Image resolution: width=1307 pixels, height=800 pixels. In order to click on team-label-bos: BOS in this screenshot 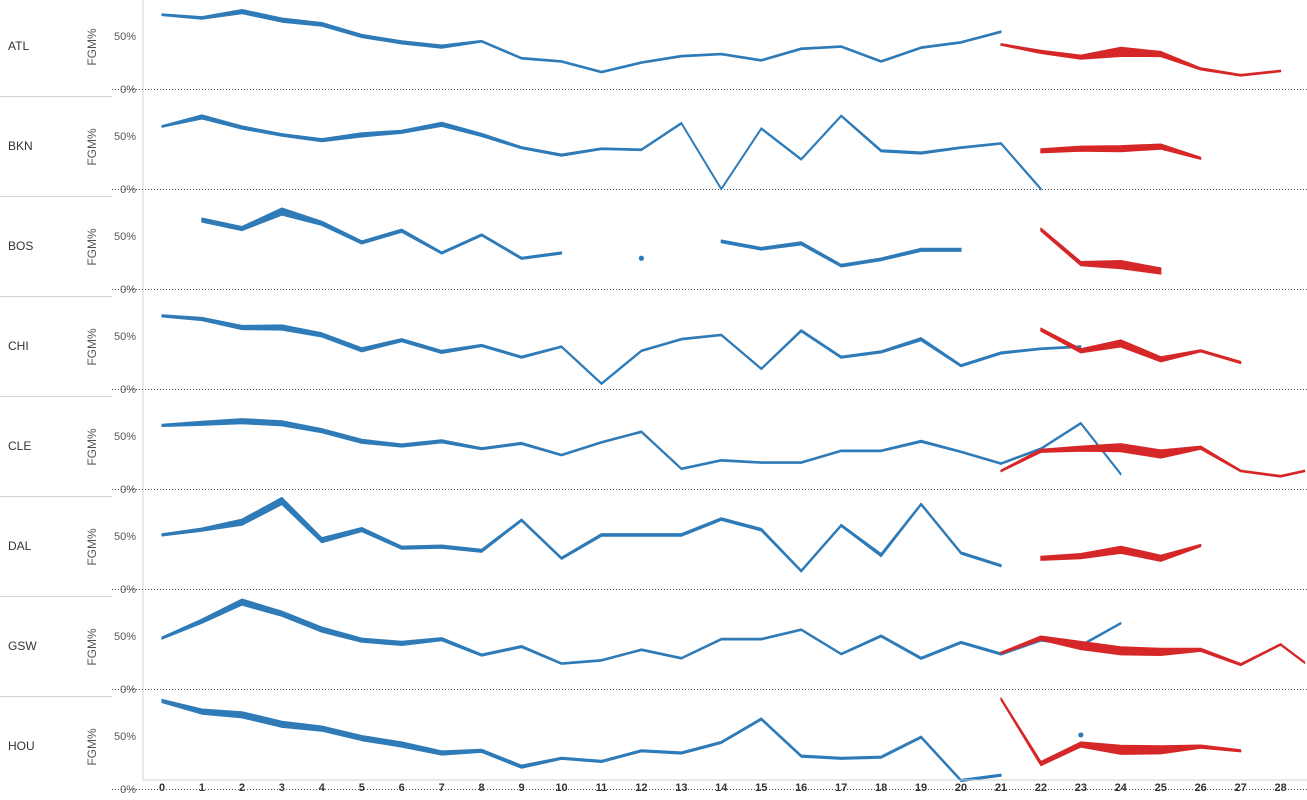, I will do `click(20, 246)`.